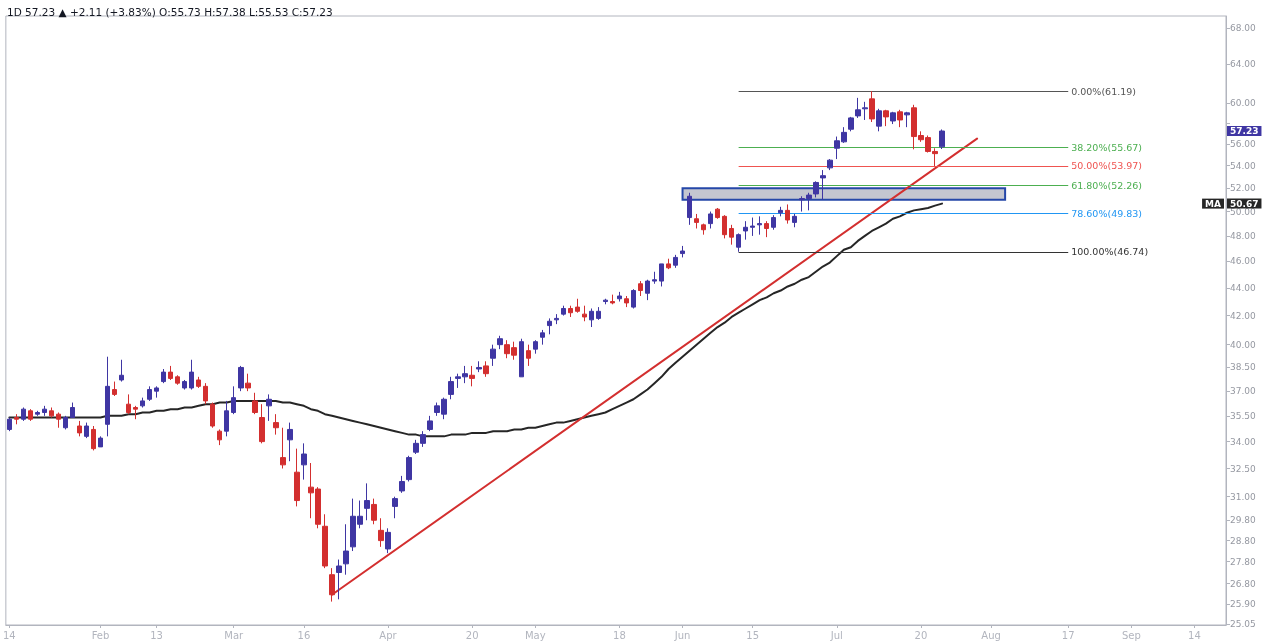 This screenshot has height=644, width=1280. I want to click on y-tick-label: 32.50, so click(1243, 468).